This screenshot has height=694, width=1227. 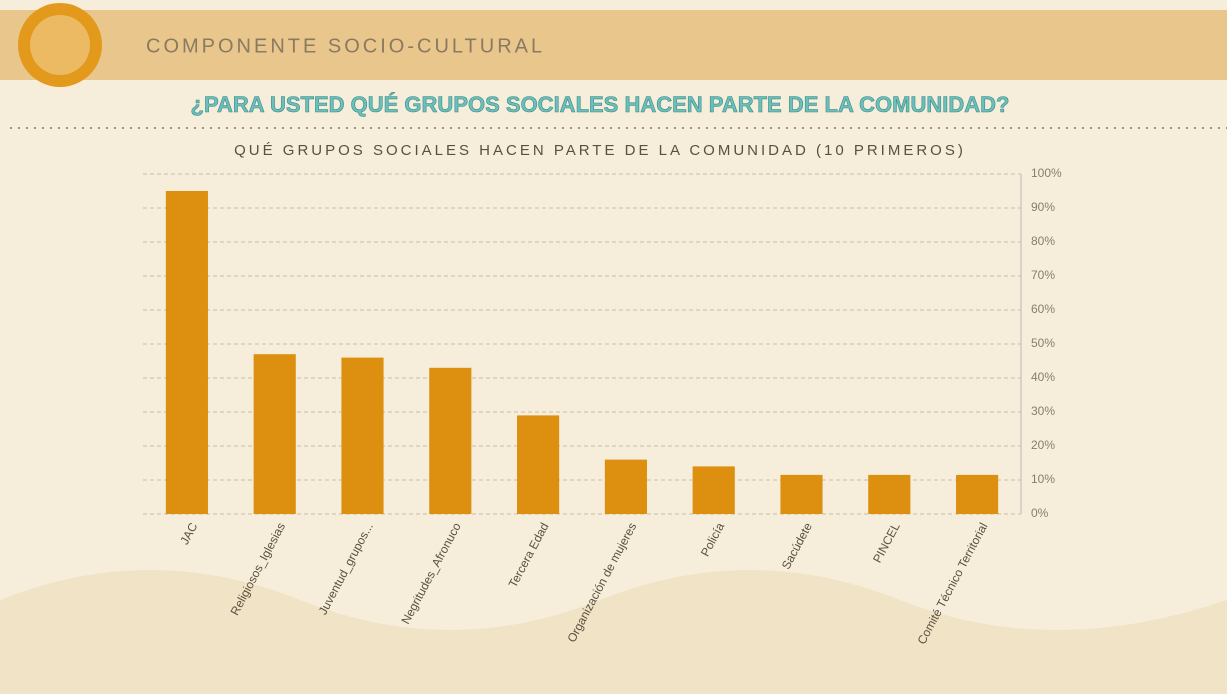 What do you see at coordinates (1043, 309) in the screenshot?
I see `y-tick-label: 60%` at bounding box center [1043, 309].